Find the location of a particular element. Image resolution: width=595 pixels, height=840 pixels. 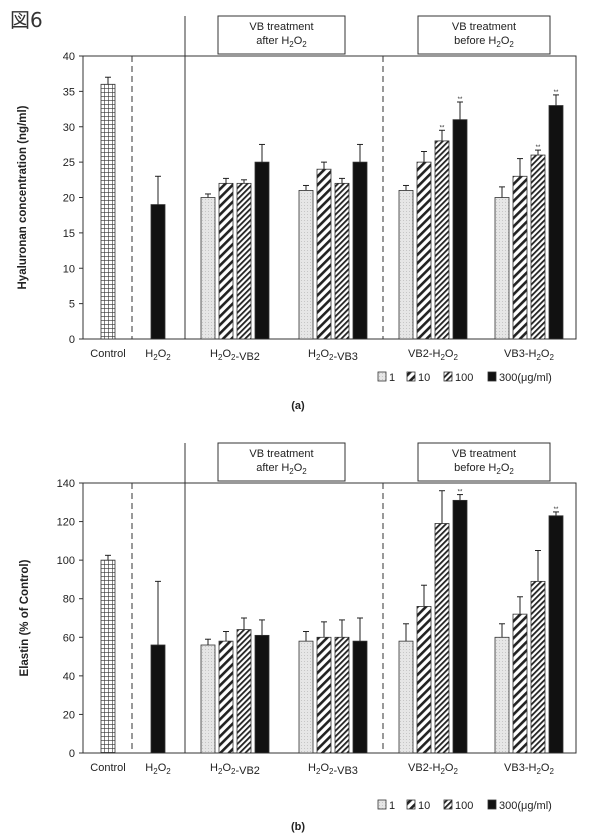

y-tick-label: 80 is located at coordinates (69, 600).